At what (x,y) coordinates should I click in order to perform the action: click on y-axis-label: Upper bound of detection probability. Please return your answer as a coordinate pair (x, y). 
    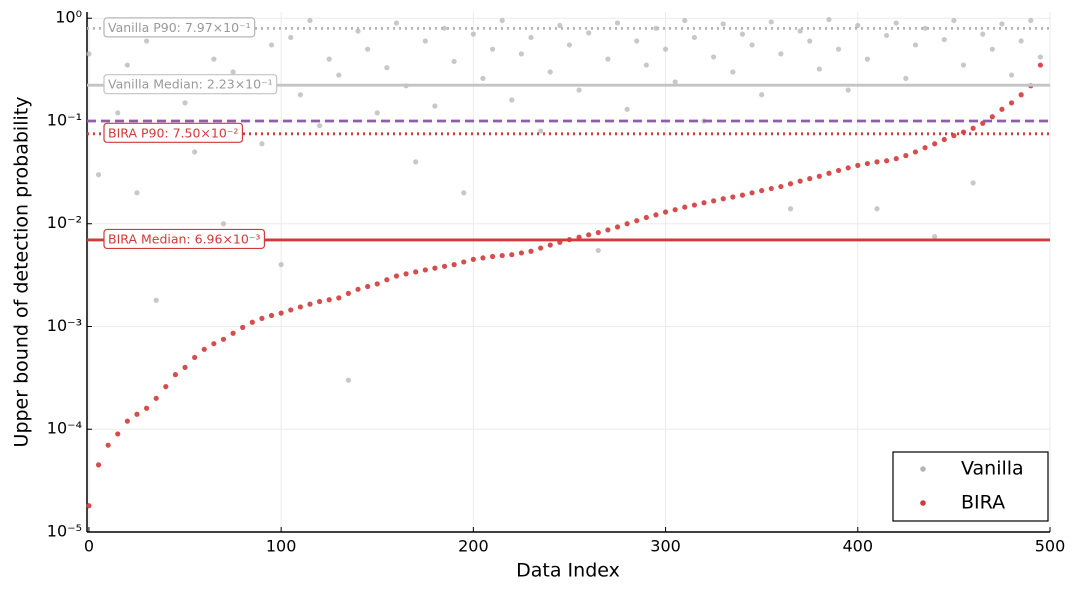
    Looking at the image, I should click on (22, 272).